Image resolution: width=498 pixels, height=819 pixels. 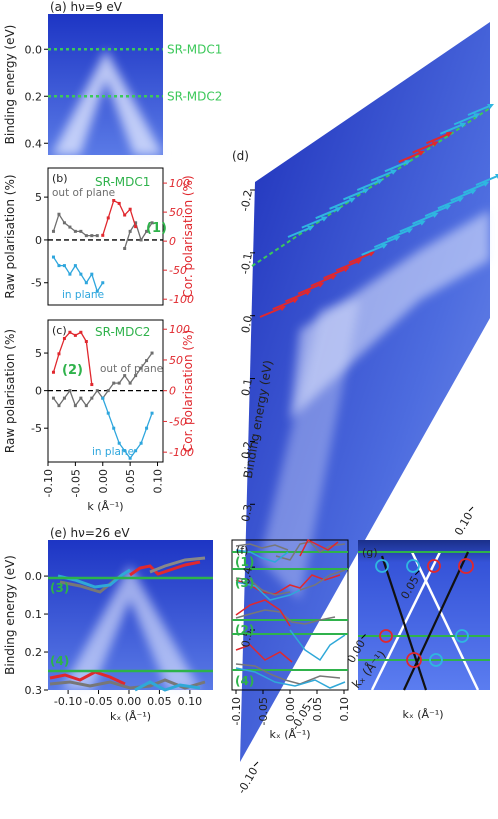 What do you see at coordinates (172, 391) in the screenshot?
I see `y2-tick-label: 0` at bounding box center [172, 391].